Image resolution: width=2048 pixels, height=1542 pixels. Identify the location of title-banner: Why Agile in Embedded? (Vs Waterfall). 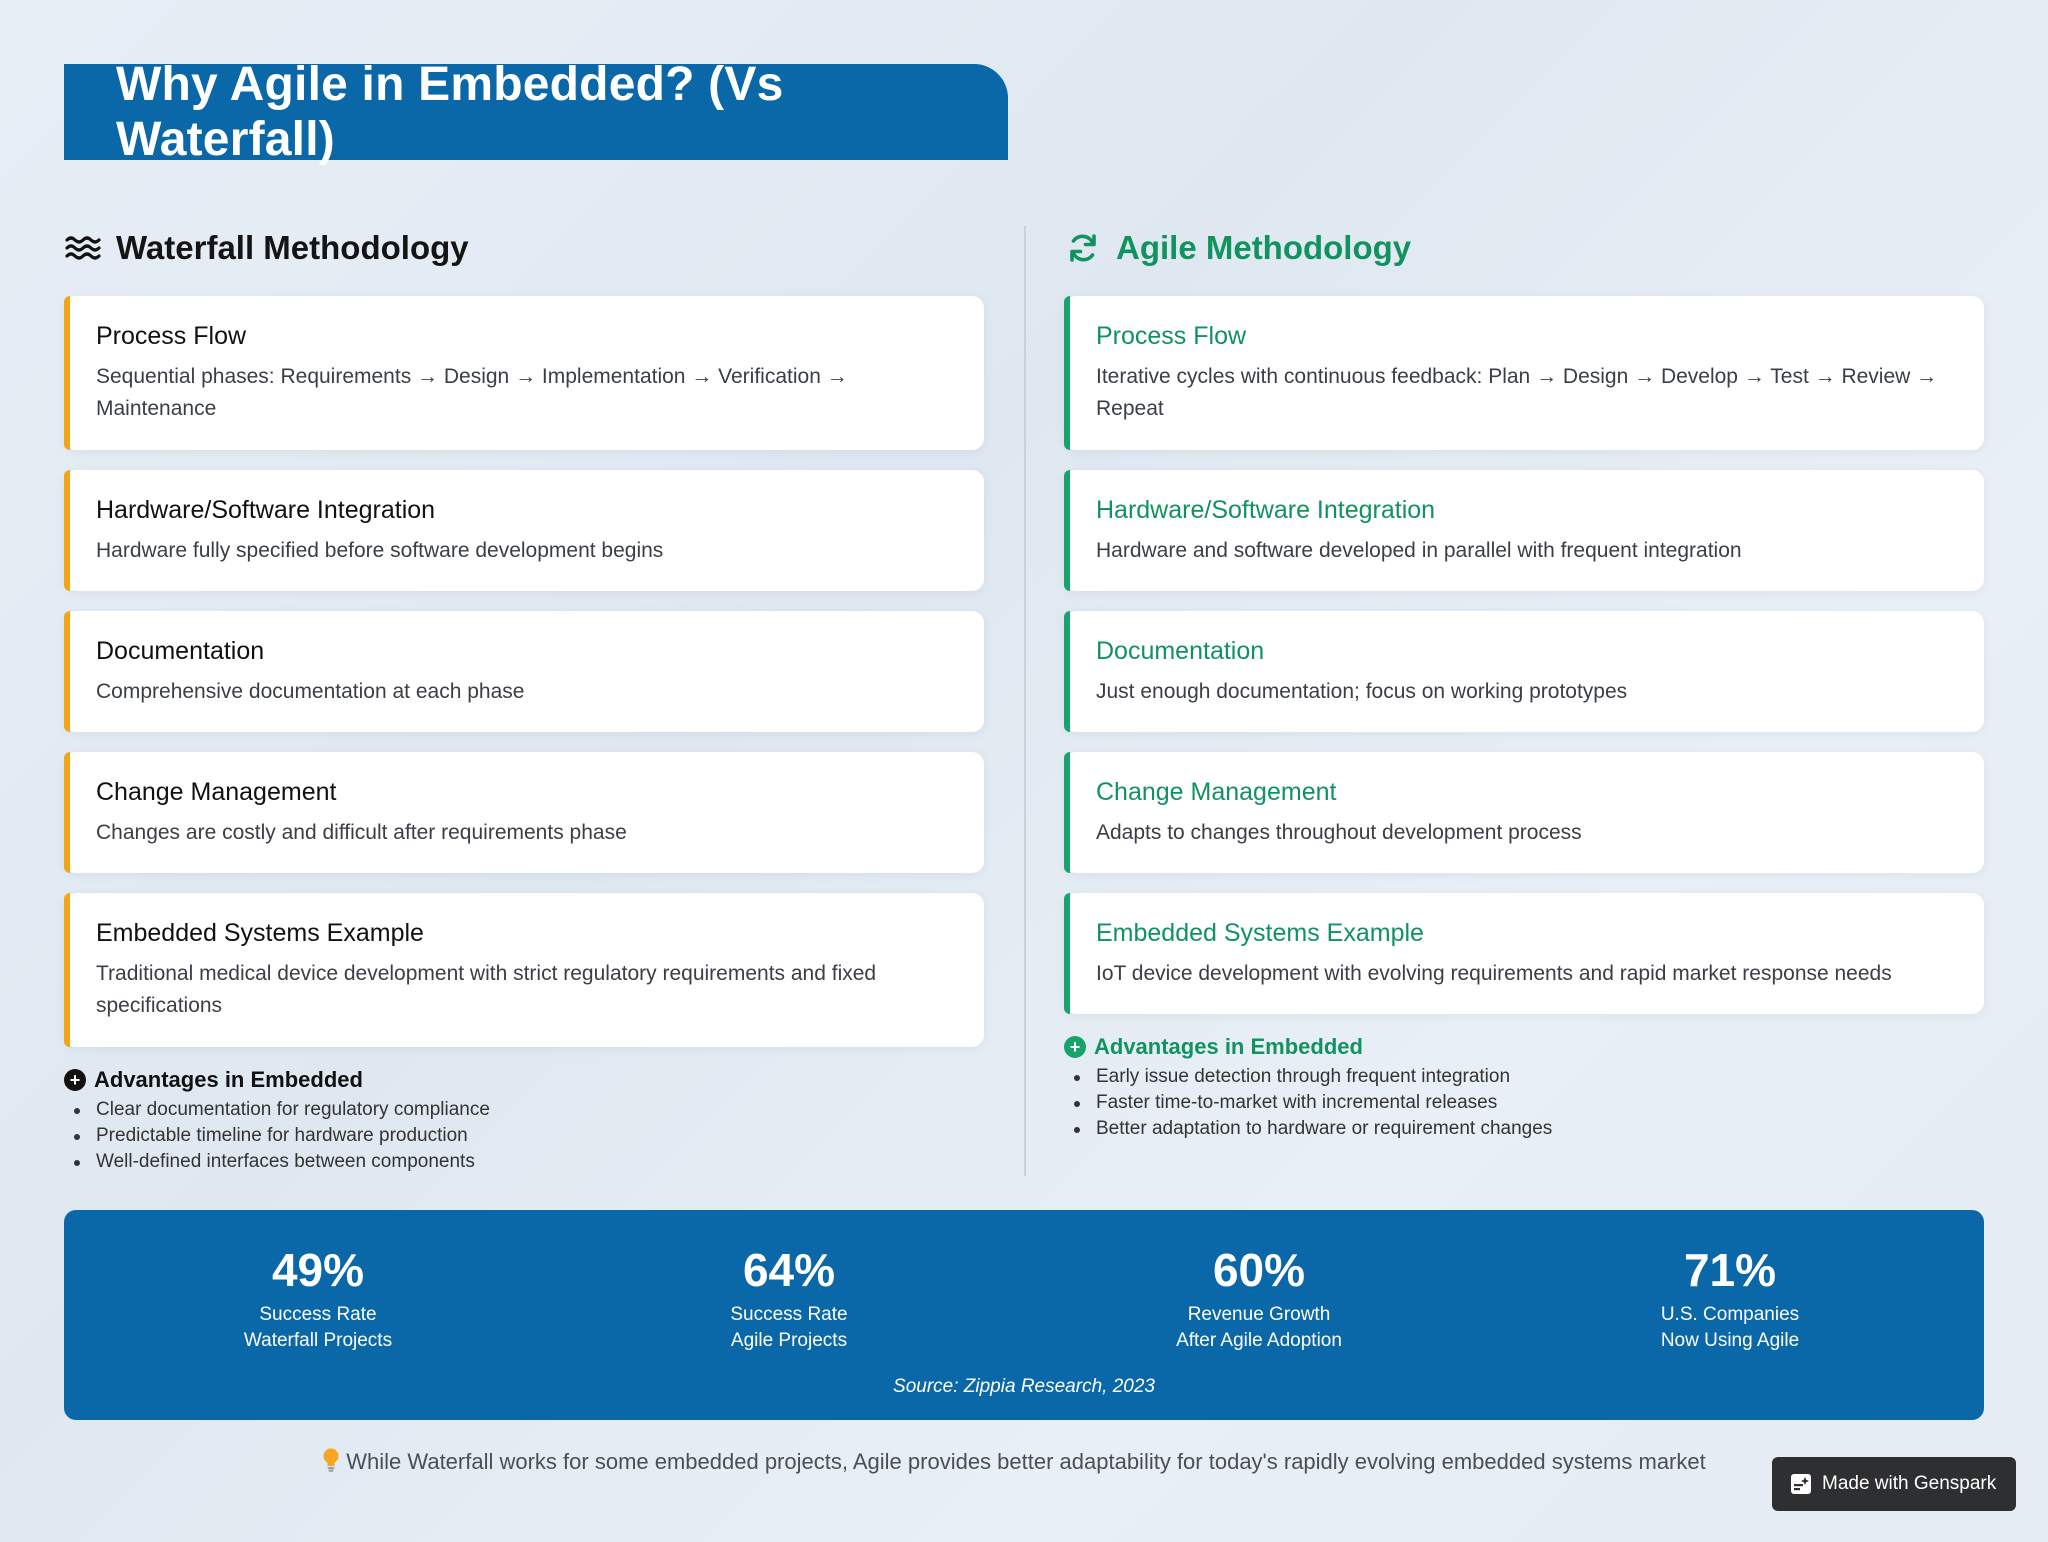
(536, 112).